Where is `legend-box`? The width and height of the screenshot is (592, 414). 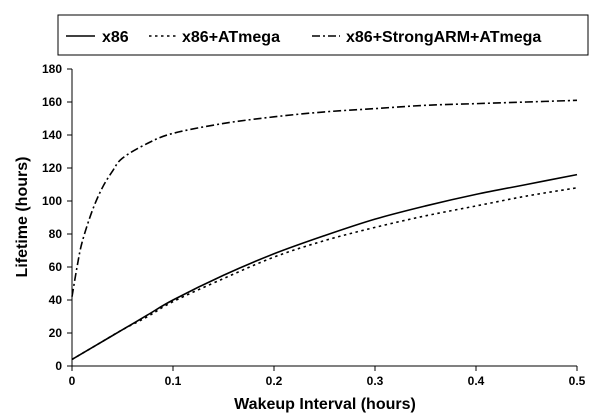 legend-box is located at coordinates (323, 35).